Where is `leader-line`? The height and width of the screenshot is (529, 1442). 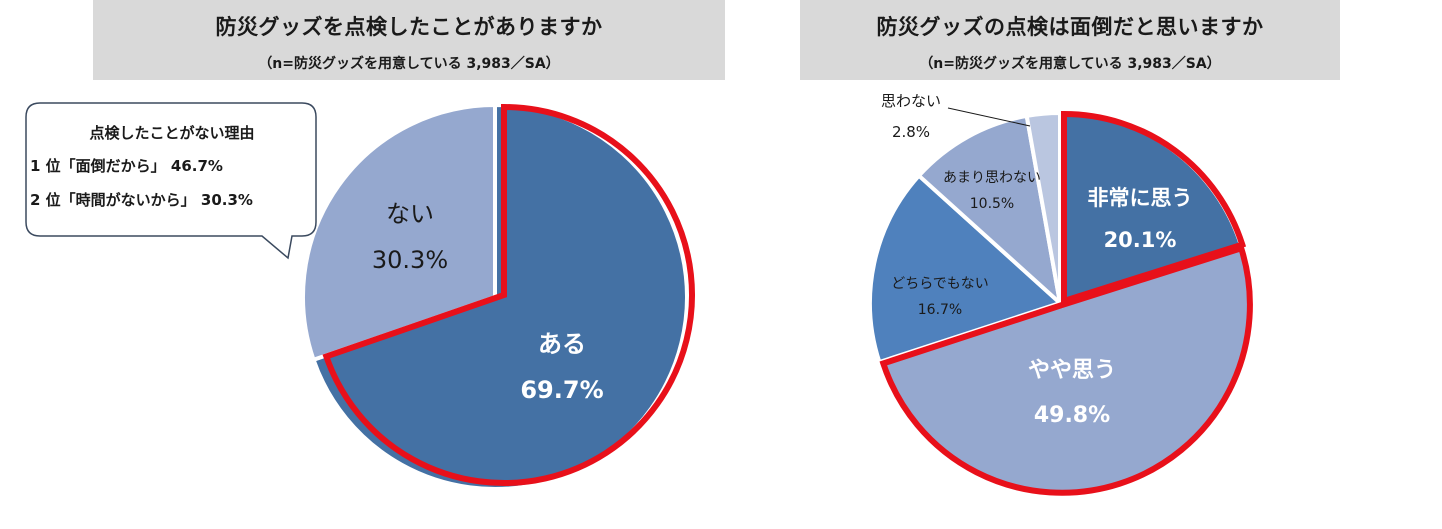 leader-line is located at coordinates (989, 117).